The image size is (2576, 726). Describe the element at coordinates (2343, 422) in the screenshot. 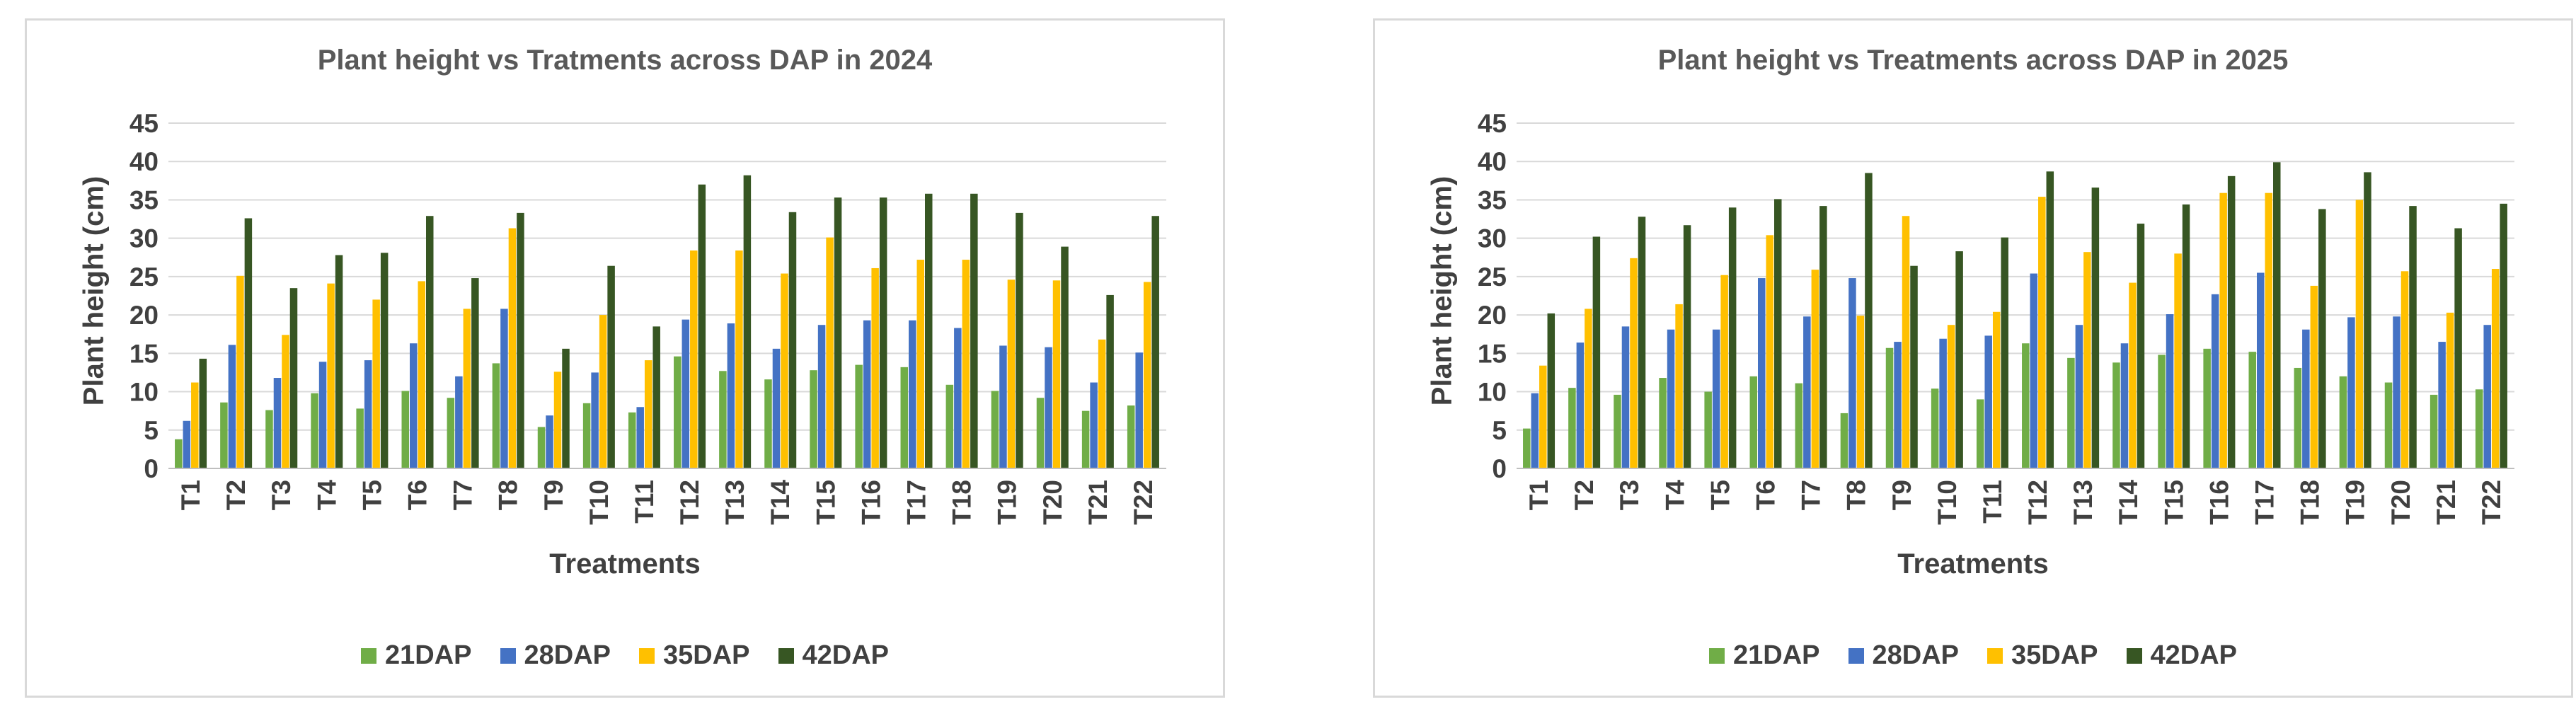

I see `bar-21dap-t19` at that location.